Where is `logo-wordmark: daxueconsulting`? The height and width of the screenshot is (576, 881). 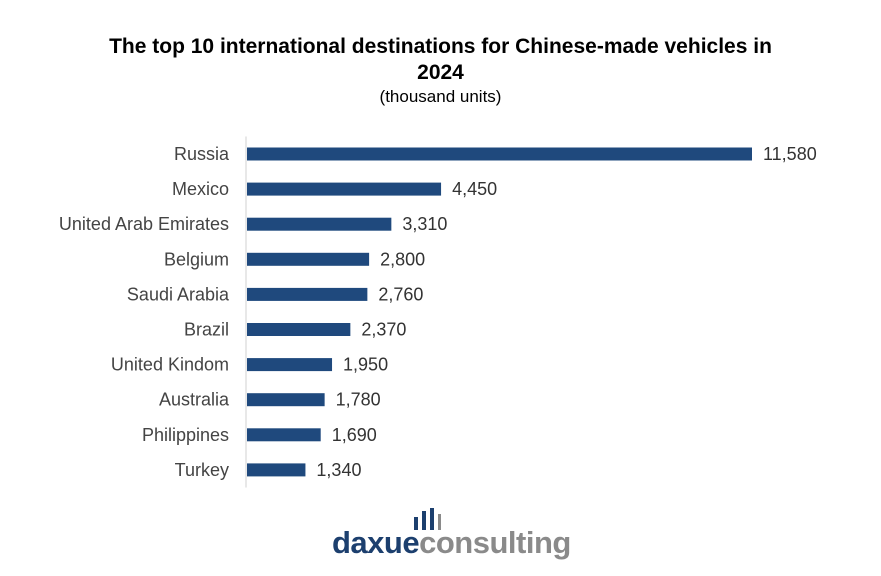
logo-wordmark: daxueconsulting is located at coordinates (451, 543).